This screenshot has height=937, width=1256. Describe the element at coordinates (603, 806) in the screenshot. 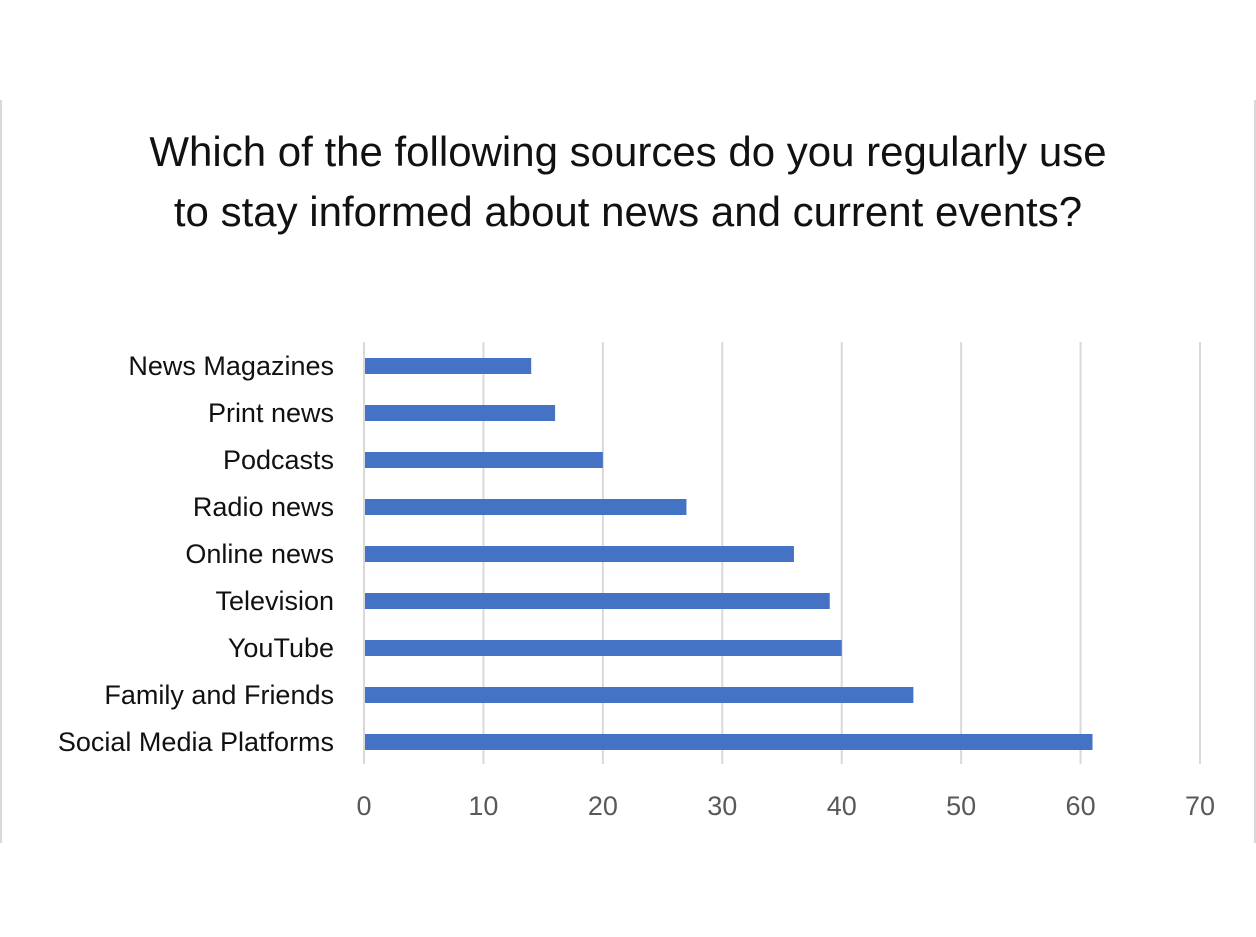

I see `x-tick-label-20: 20` at that location.